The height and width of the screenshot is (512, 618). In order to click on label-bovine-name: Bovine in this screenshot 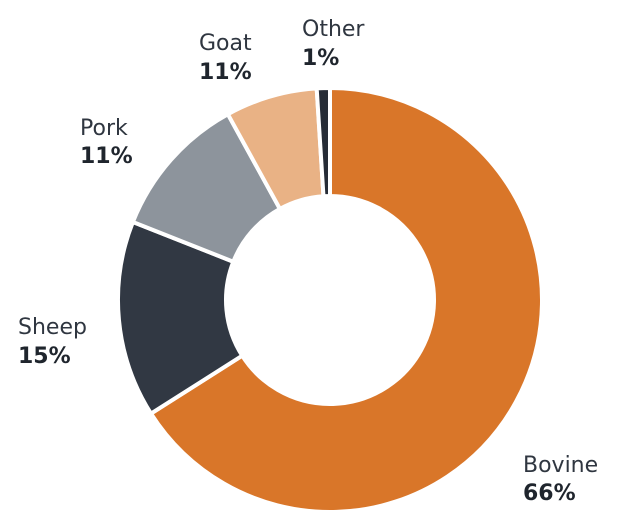, I will do `click(560, 465)`.